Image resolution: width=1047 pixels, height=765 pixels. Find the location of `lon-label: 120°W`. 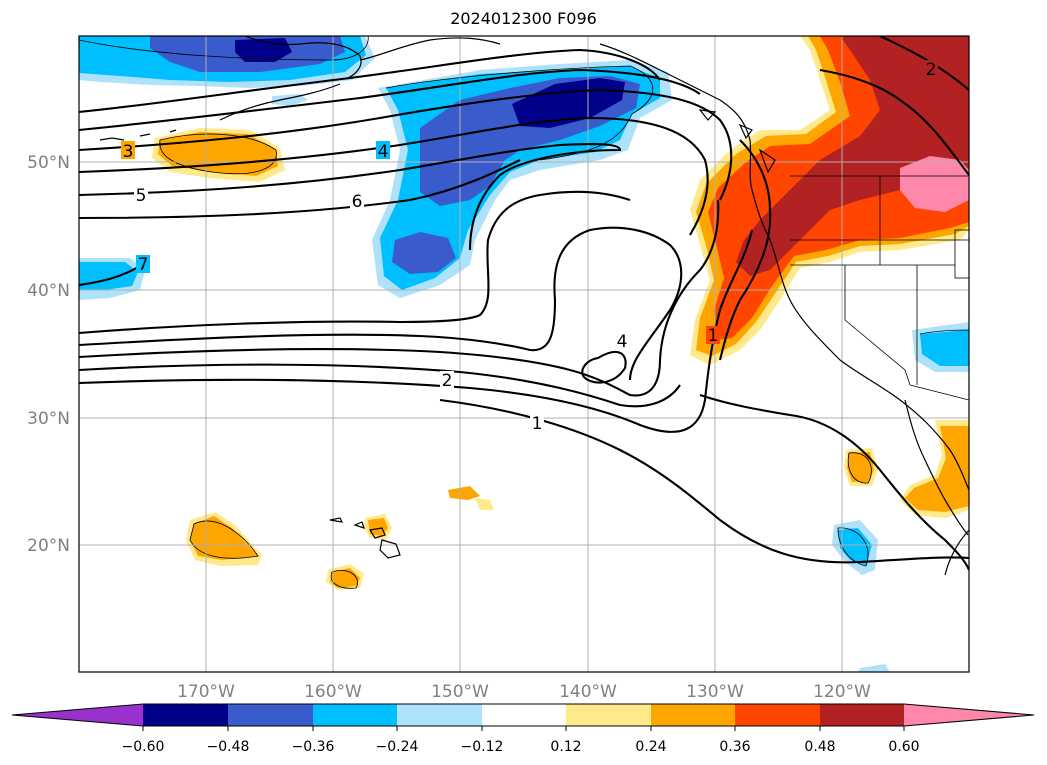

lon-label: 120°W is located at coordinates (842, 692).